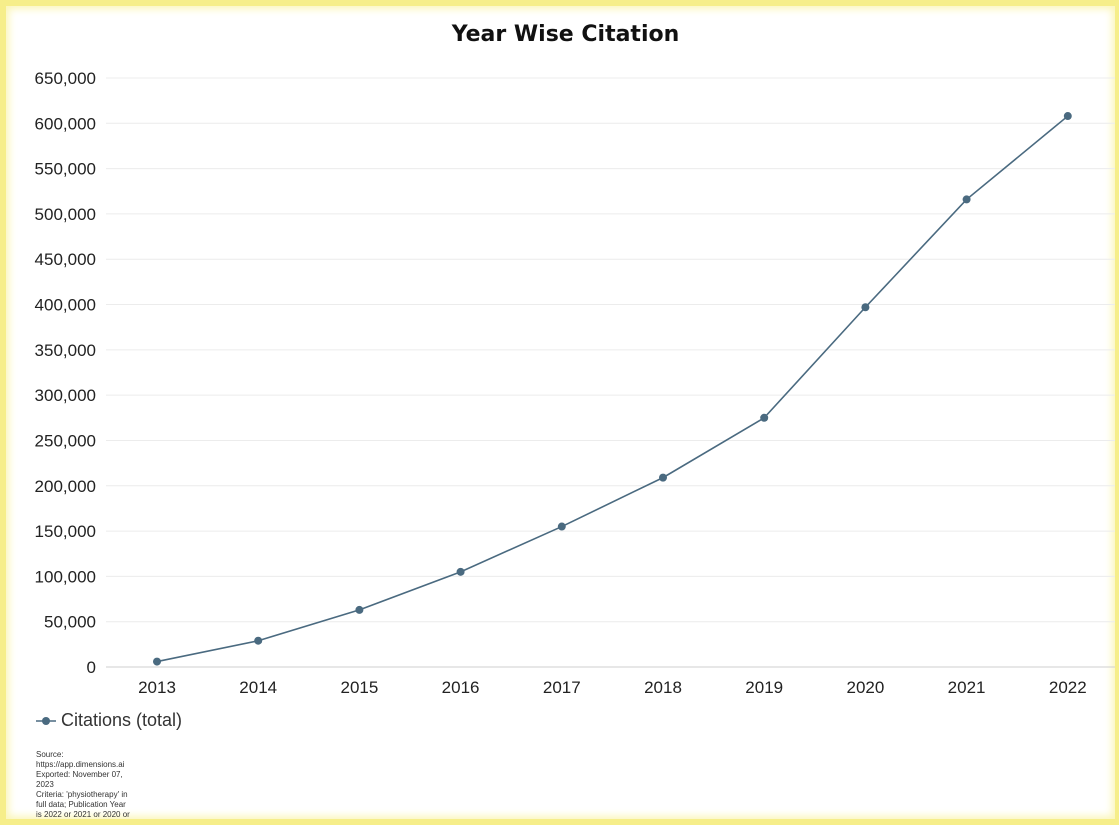  I want to click on y-tick-label: 650,000, so click(65, 78).